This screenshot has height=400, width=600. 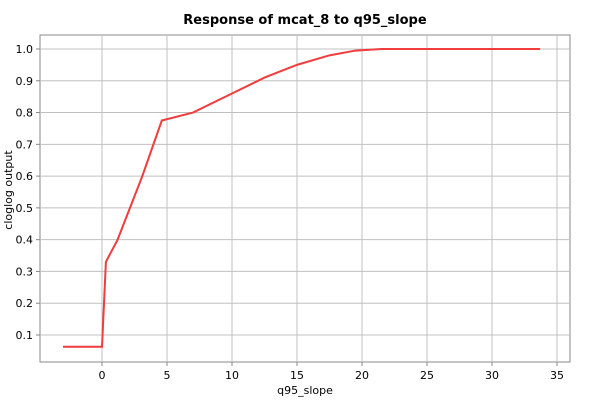 What do you see at coordinates (102, 375) in the screenshot?
I see `x-tick-label: 0` at bounding box center [102, 375].